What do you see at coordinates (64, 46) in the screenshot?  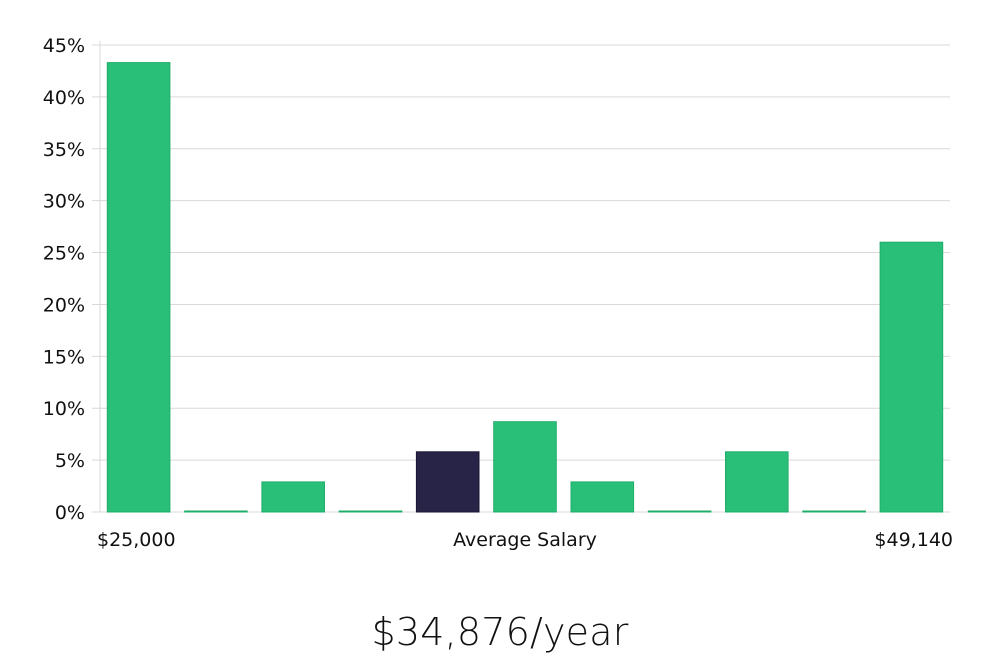 I see `y-tick-label: 45%` at bounding box center [64, 46].